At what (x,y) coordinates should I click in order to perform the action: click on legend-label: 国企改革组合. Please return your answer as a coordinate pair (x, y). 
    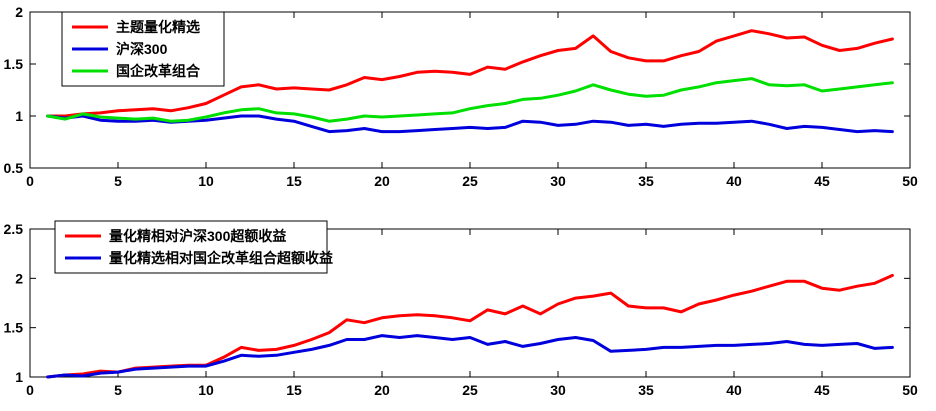
    Looking at the image, I should click on (158, 71).